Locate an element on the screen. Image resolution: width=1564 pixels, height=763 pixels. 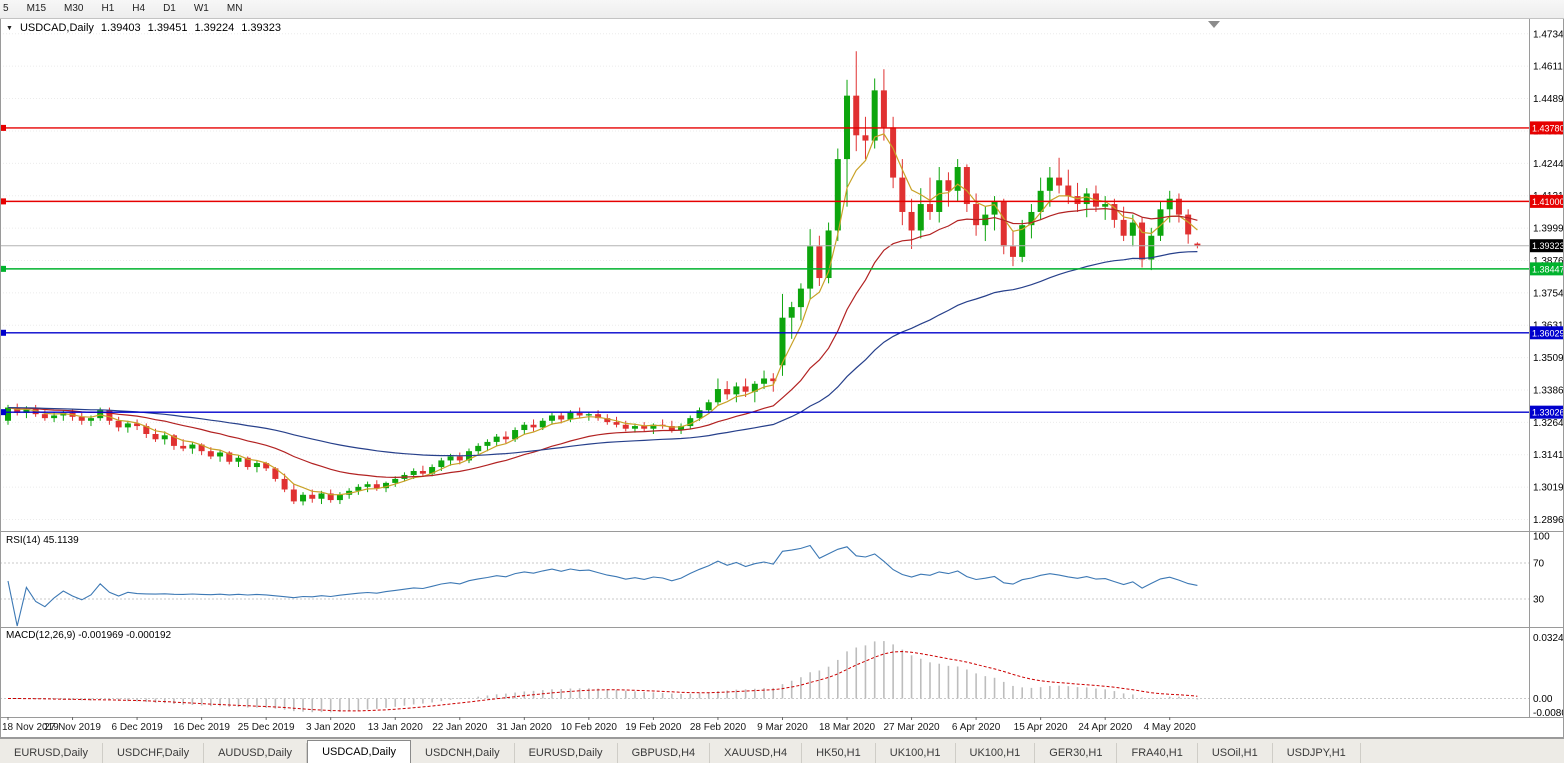
timeframe-button-h4: H4 is located at coordinates (139, 8).